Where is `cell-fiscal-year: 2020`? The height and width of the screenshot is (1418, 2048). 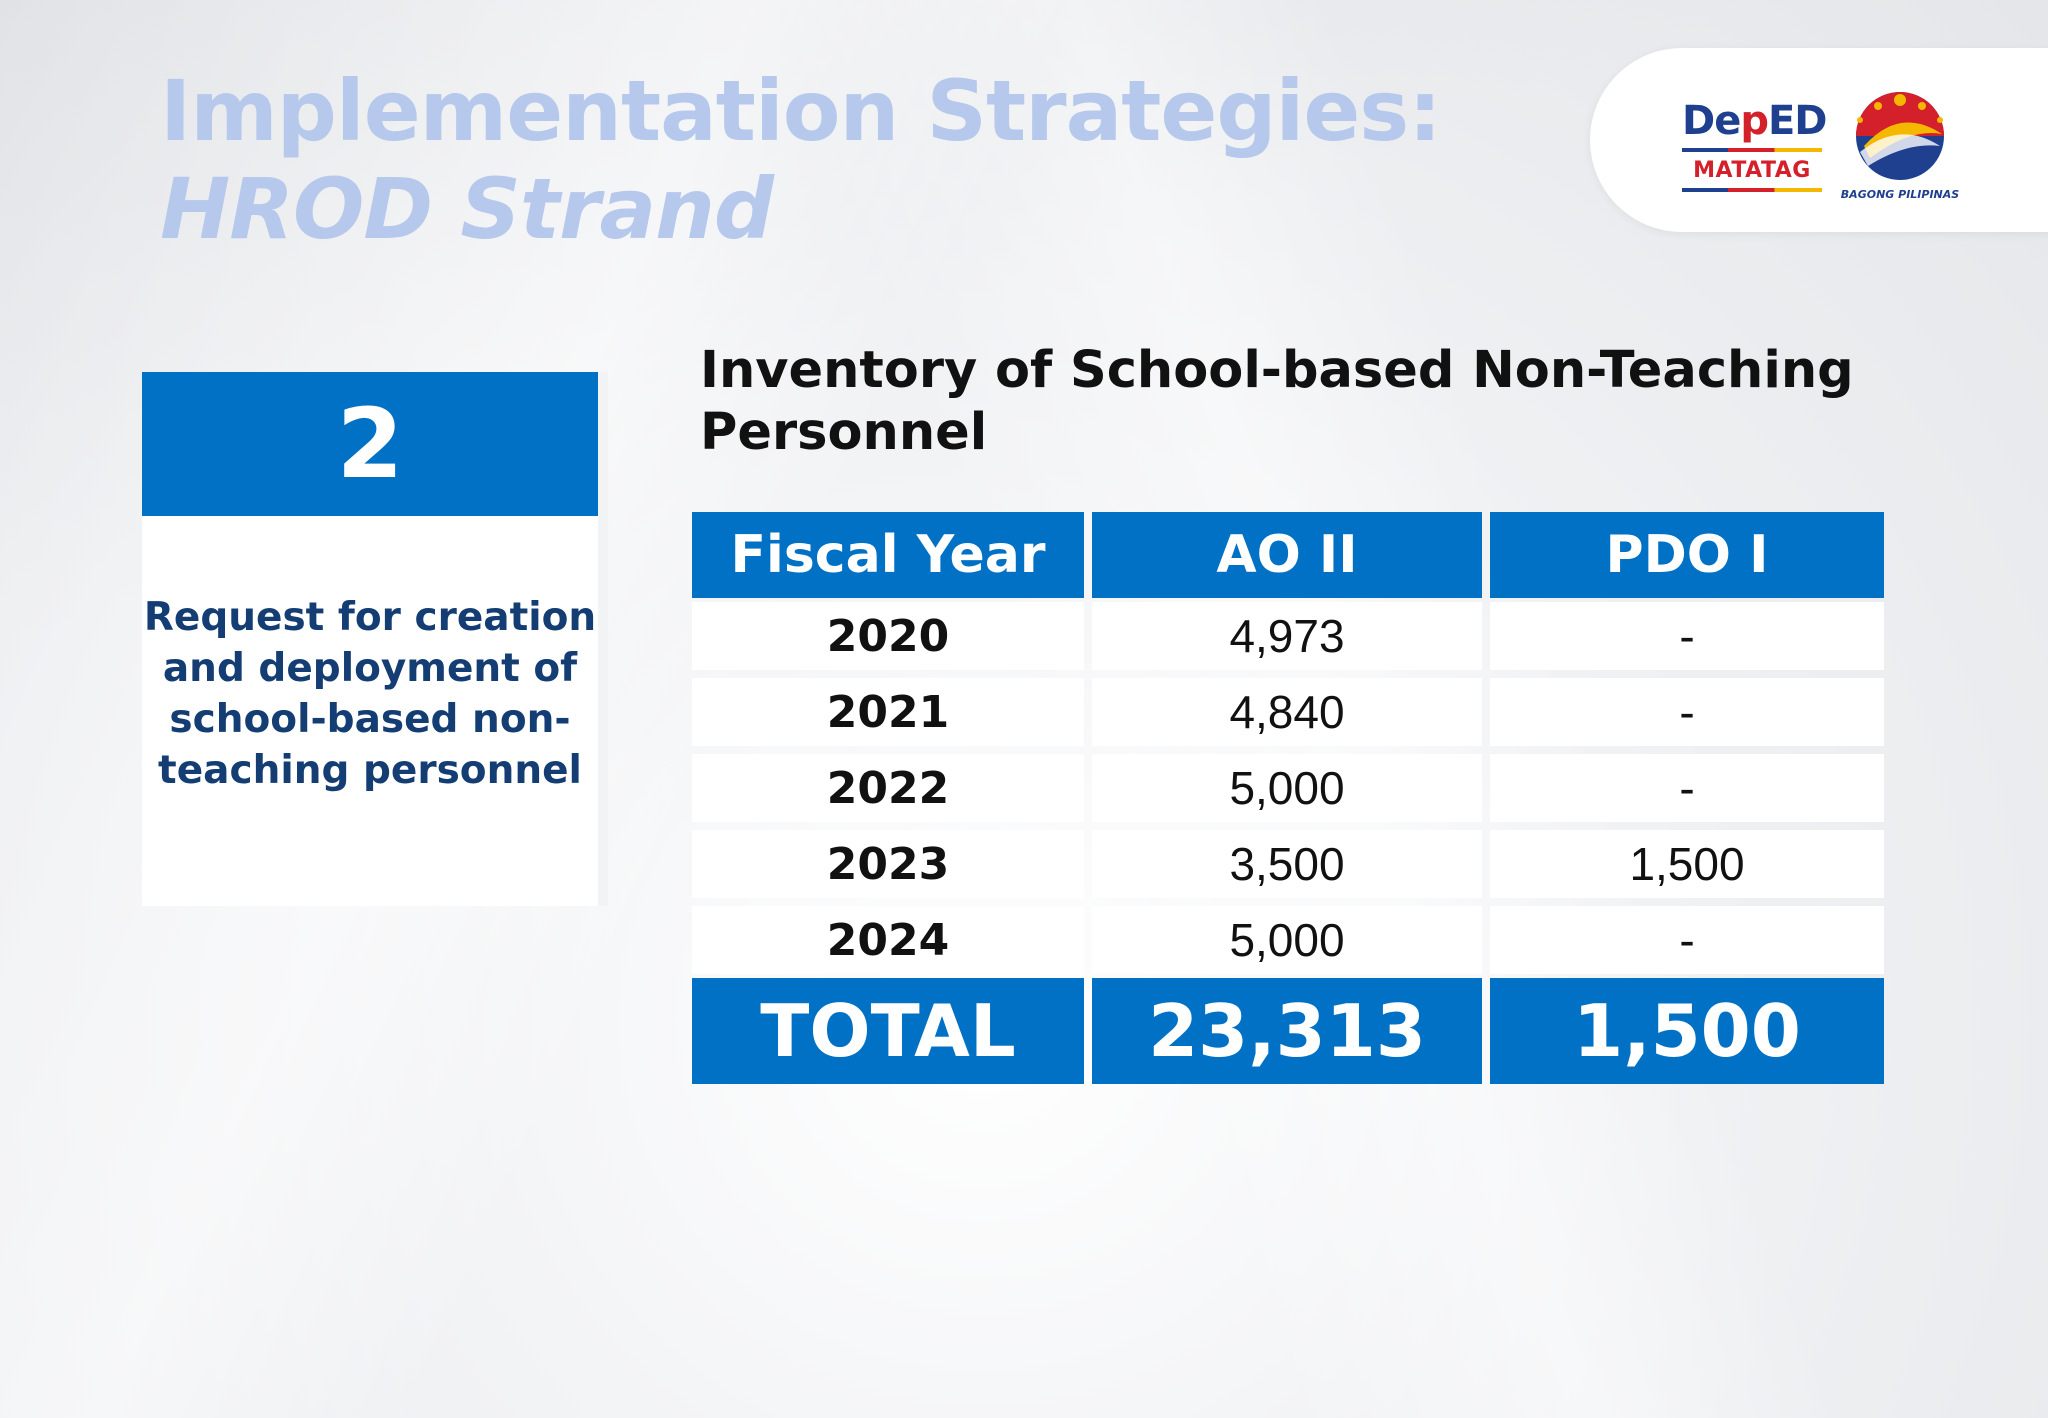 cell-fiscal-year: 2020 is located at coordinates (888, 636).